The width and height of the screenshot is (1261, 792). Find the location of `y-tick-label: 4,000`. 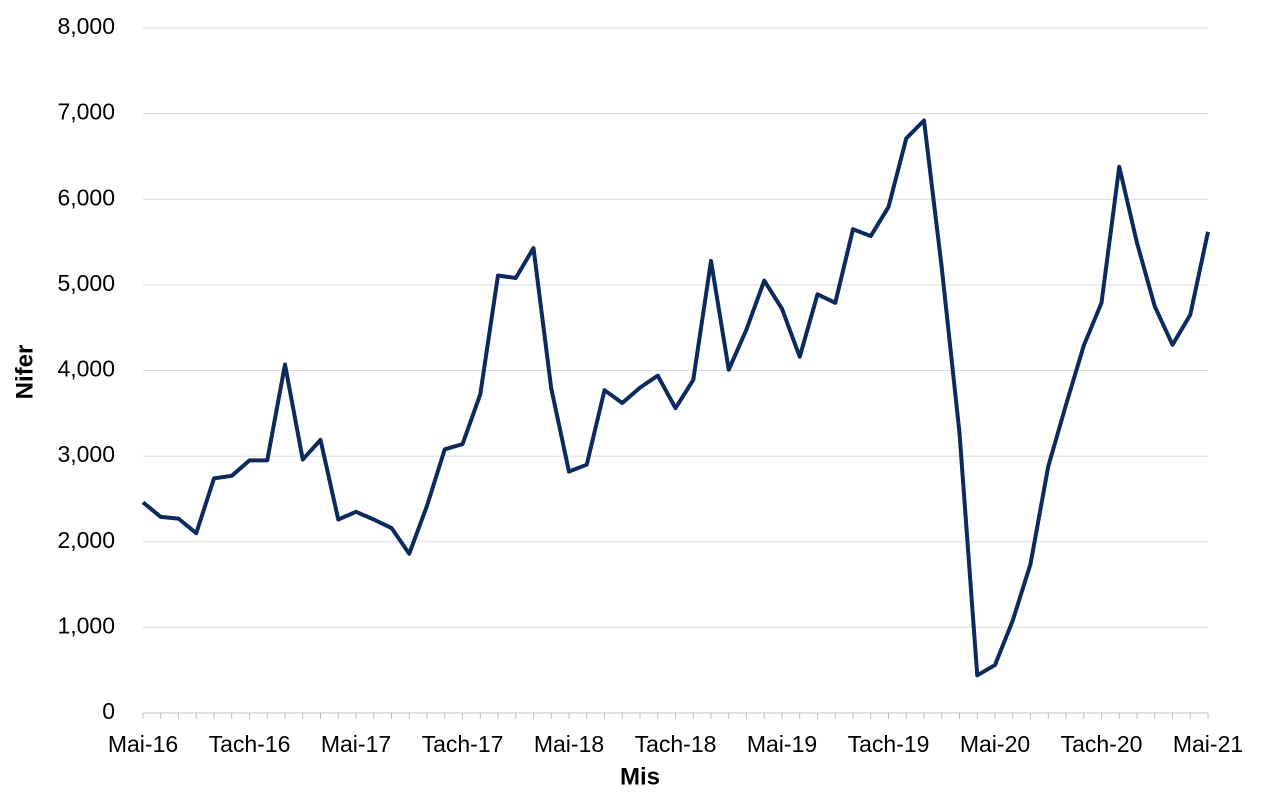

y-tick-label: 4,000 is located at coordinates (86, 369).